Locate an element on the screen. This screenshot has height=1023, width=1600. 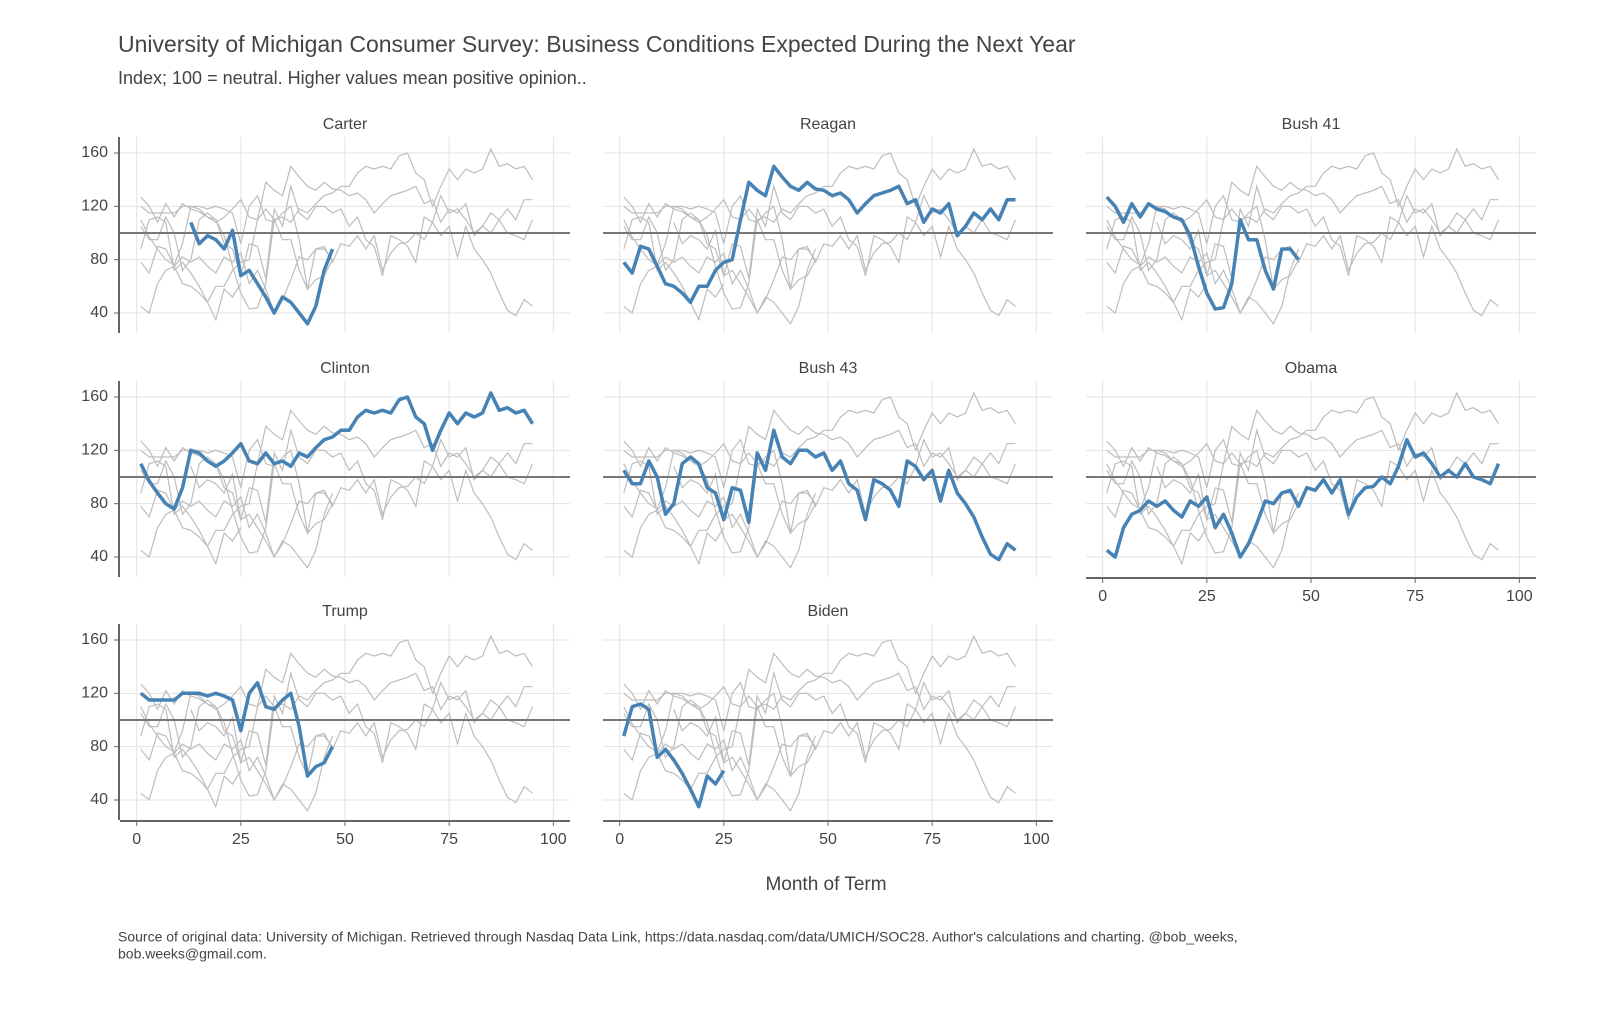
panel-title: Clinton is located at coordinates (345, 368).